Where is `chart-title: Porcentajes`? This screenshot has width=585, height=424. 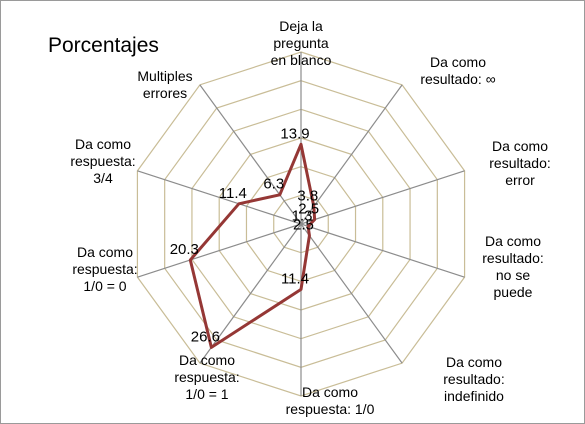 chart-title: Porcentajes is located at coordinates (103, 45).